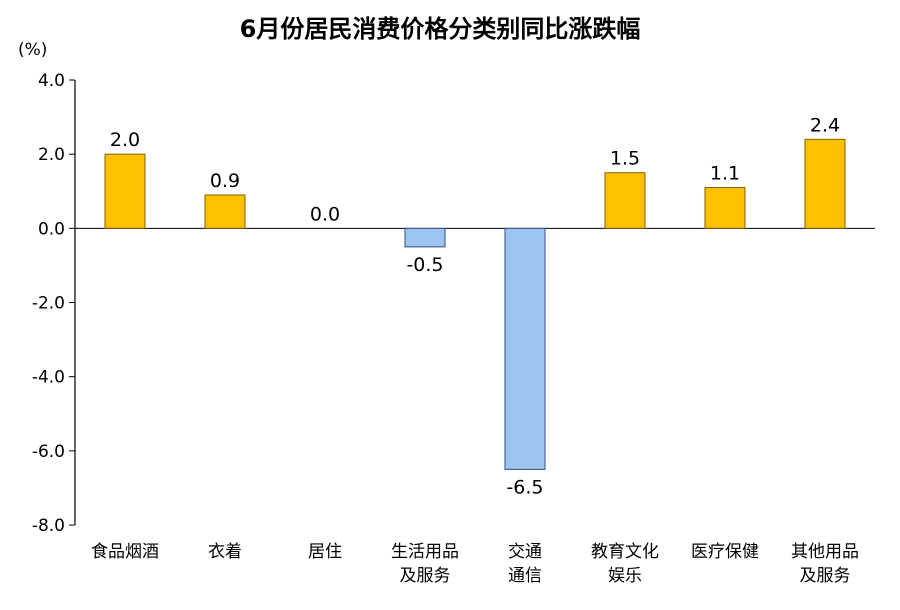  Describe the element at coordinates (725, 552) in the screenshot. I see `x-tick-label: 医疗保健` at that location.